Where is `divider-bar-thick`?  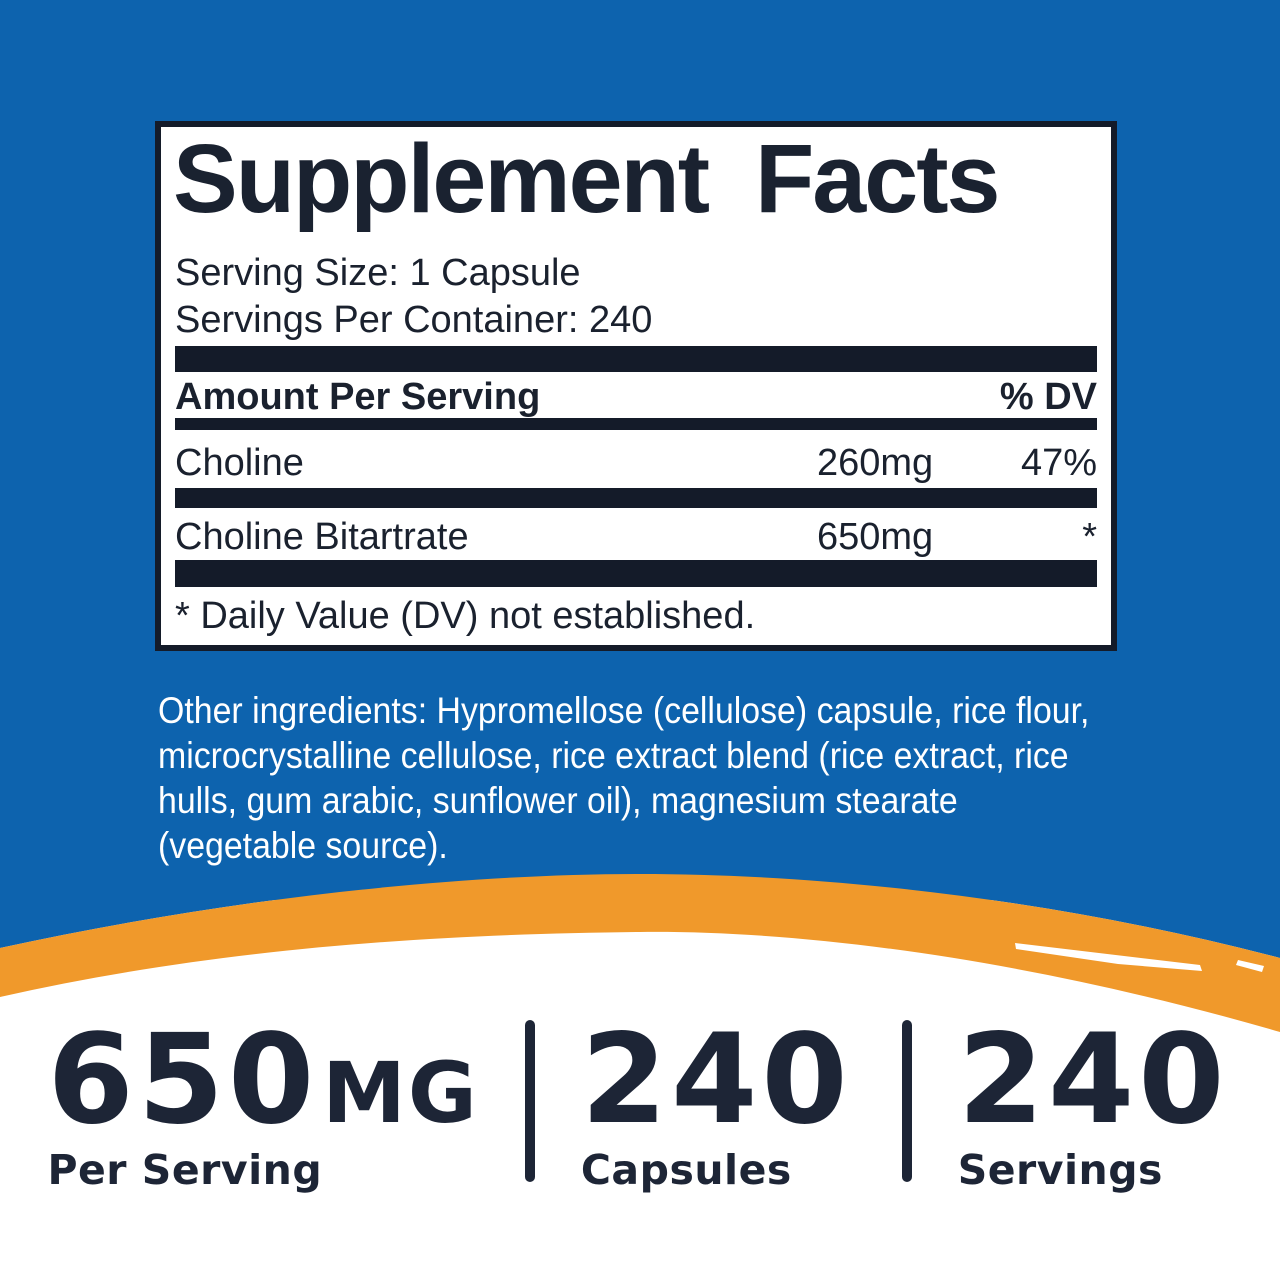 divider-bar-thick is located at coordinates (636, 359).